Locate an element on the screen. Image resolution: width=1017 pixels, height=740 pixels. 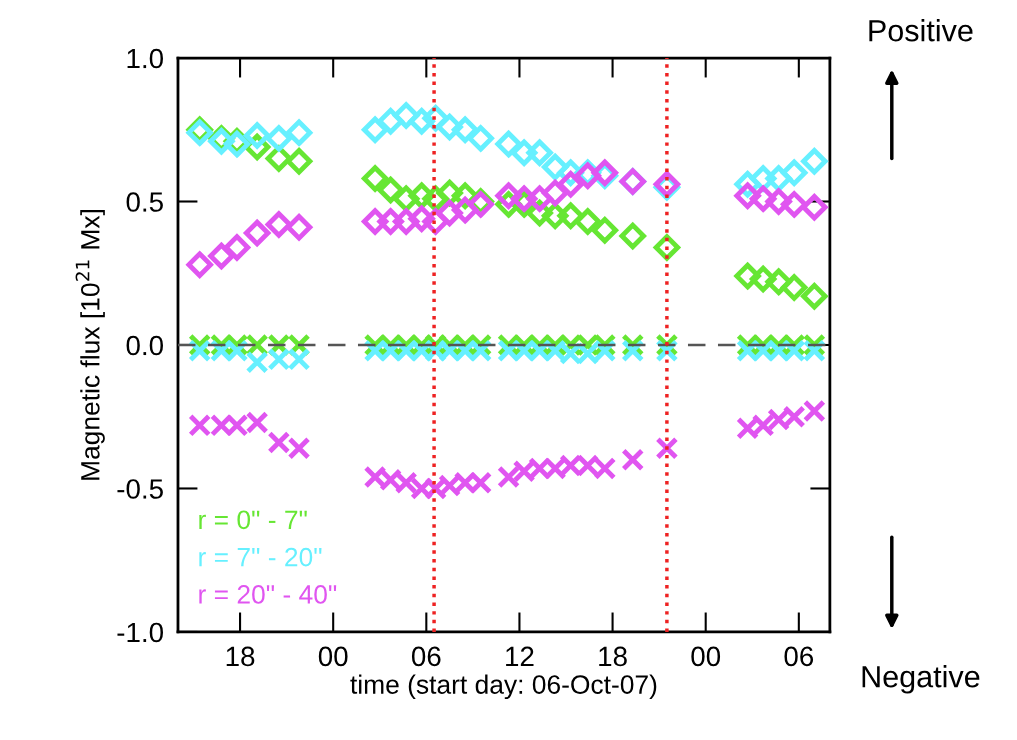
text: Positive is located at coordinates (921, 30).